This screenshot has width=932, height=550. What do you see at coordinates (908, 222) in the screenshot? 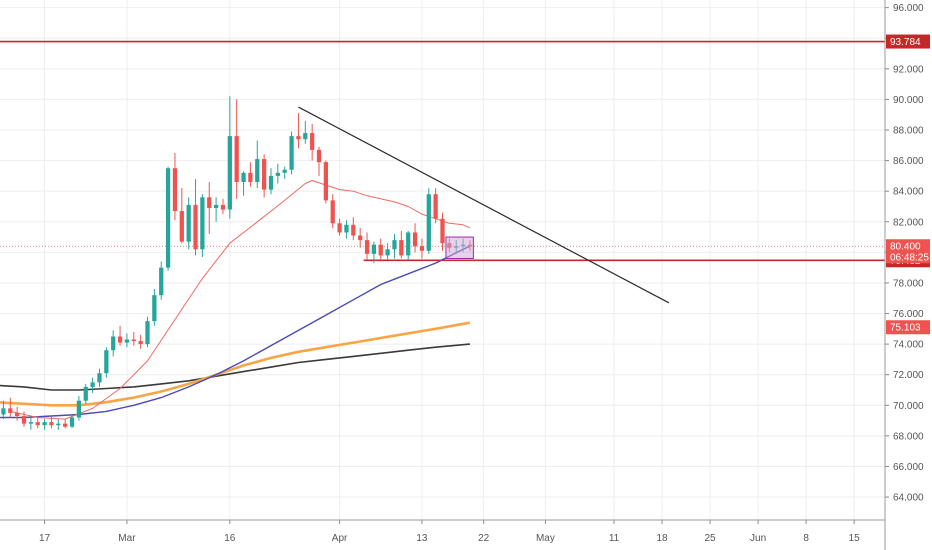
I see `price-tick-label: 82.000` at bounding box center [908, 222].